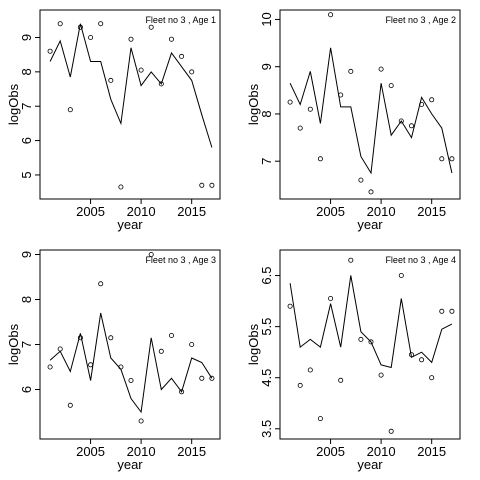  I want to click on panel-title: Fleet no 3 , Age 2, so click(420, 20).